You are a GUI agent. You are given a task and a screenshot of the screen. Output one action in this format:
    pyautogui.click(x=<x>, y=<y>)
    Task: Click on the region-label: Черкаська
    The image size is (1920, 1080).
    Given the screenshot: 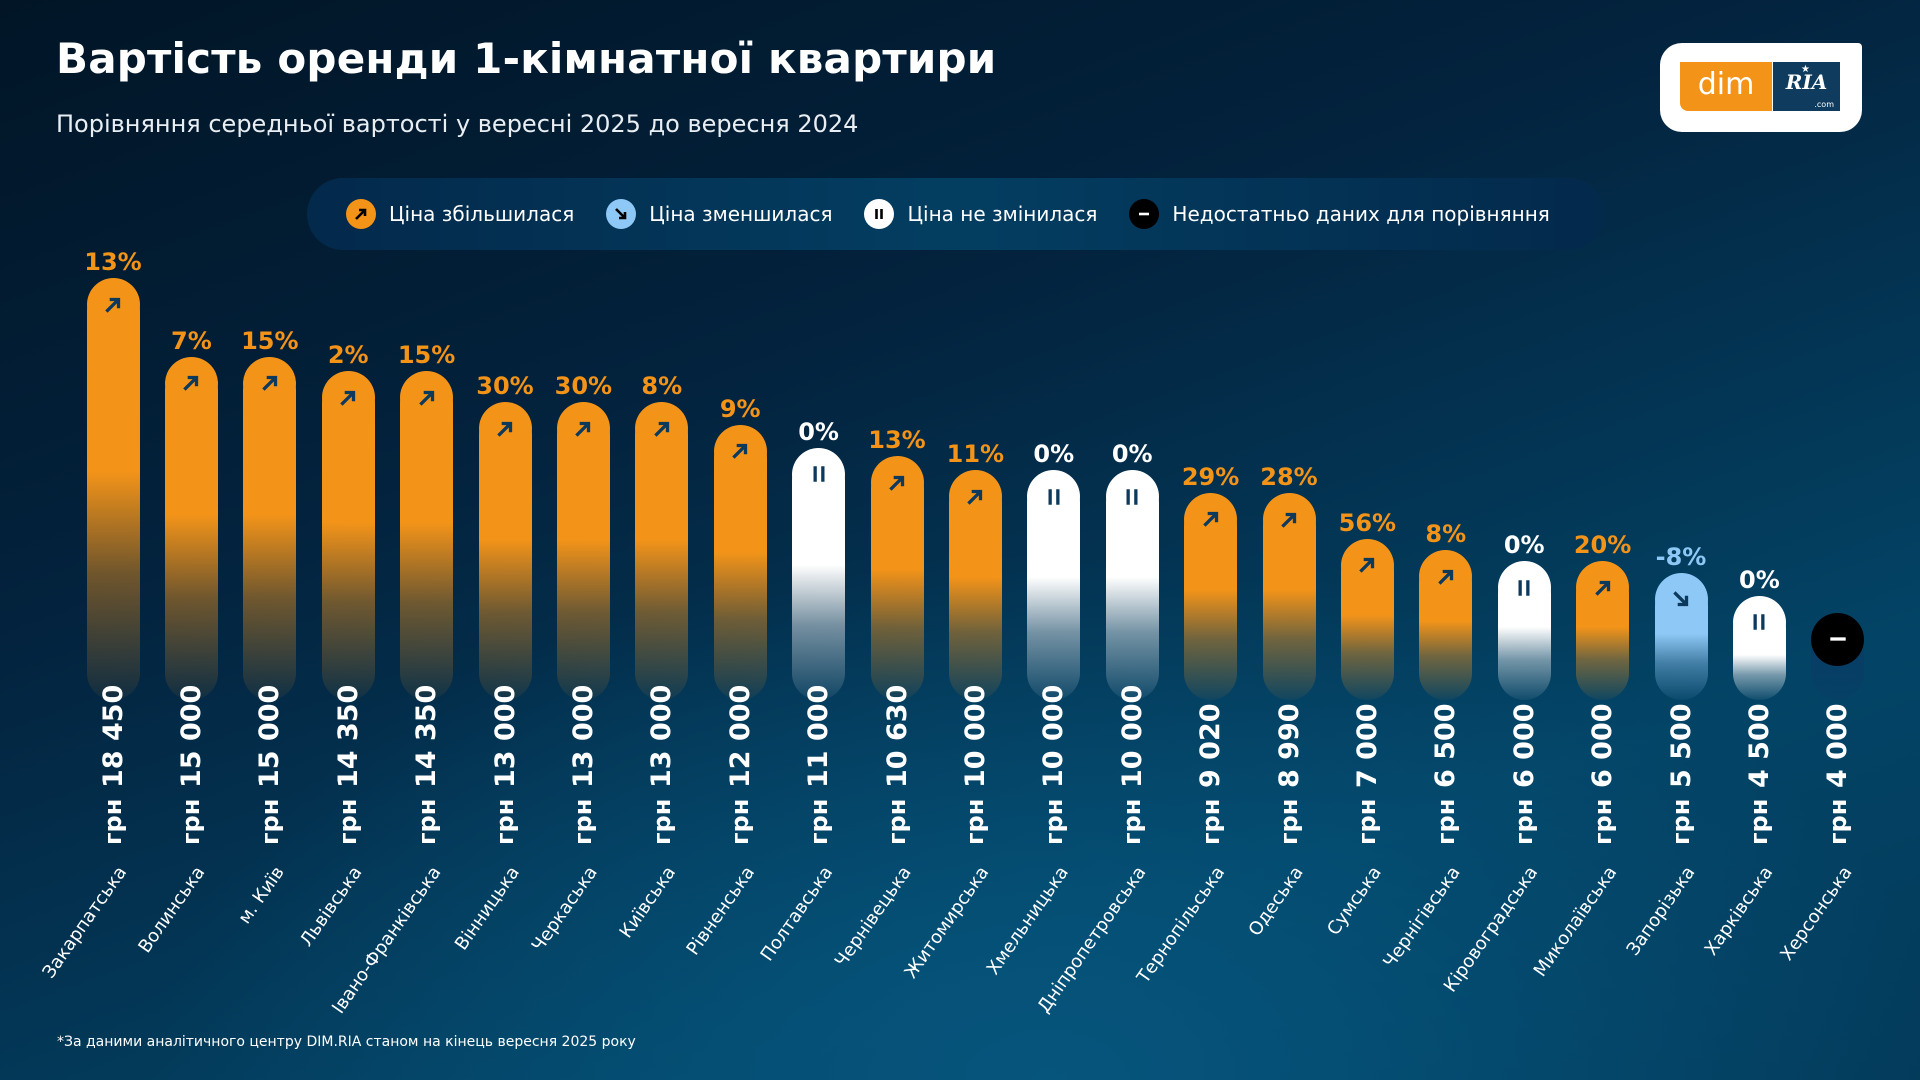 What is the action you would take?
    pyautogui.click(x=565, y=908)
    